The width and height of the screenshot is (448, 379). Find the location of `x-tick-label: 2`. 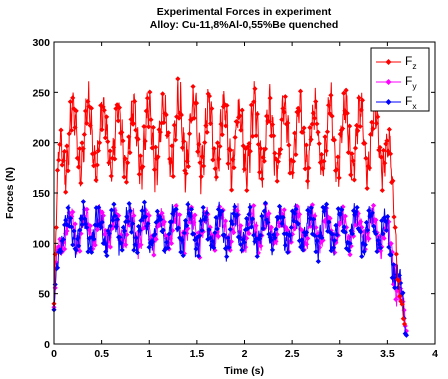

x-tick-label: 2 is located at coordinates (245, 354).